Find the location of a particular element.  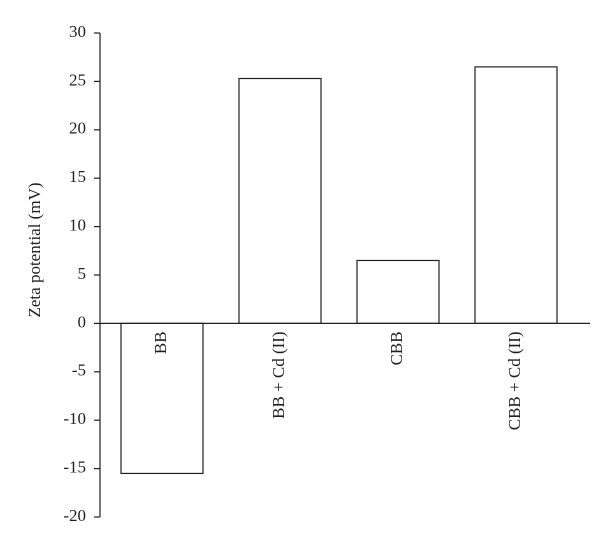

x-tick-label: BB + Cd (II) is located at coordinates (278, 375).